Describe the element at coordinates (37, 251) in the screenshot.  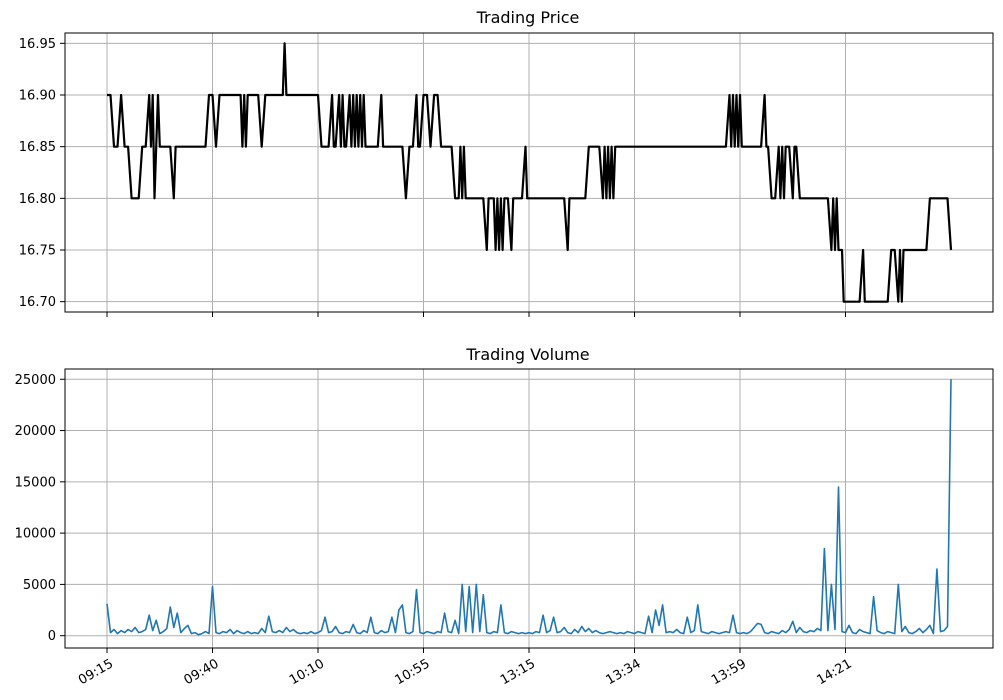
I see `price-ytick-label: 16.75` at that location.